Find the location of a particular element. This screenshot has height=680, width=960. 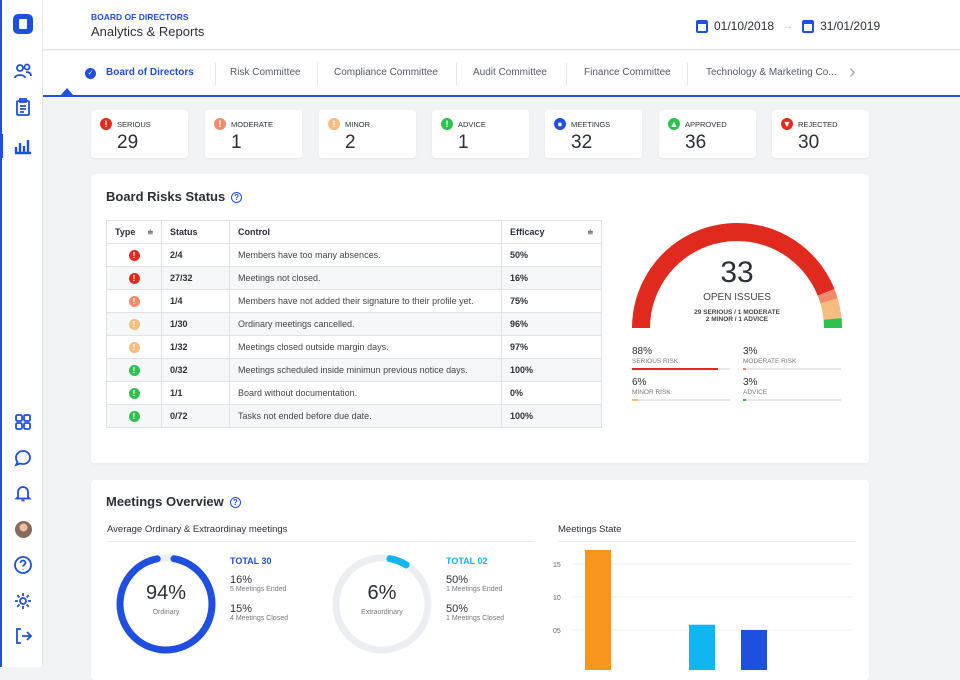

stat-value: 32 is located at coordinates (581, 143).